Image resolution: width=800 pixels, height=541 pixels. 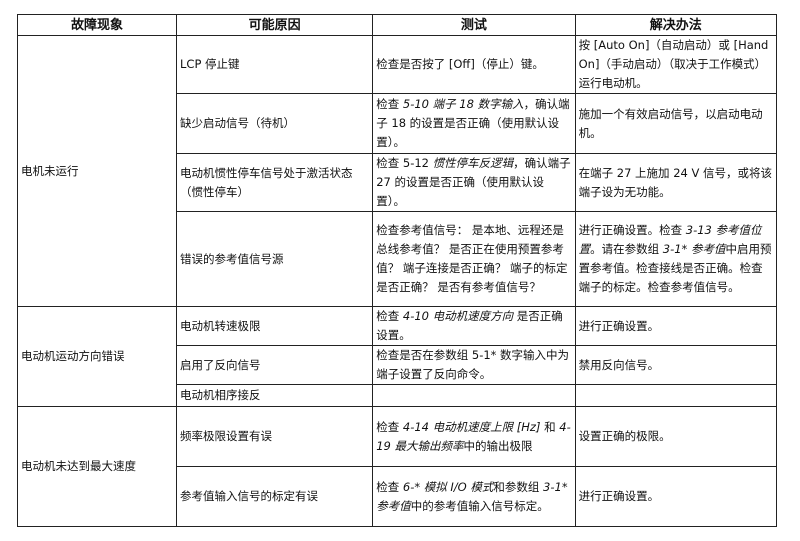 I want to click on test-cell: 检查 4-10 电动机速度方向 是否正确设置。, so click(x=474, y=326).